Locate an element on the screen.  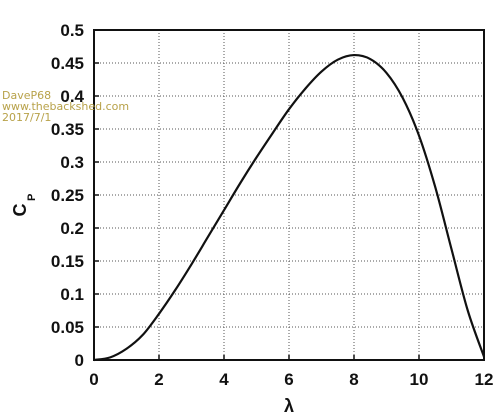
x-tick-label: 4 is located at coordinates (224, 379).